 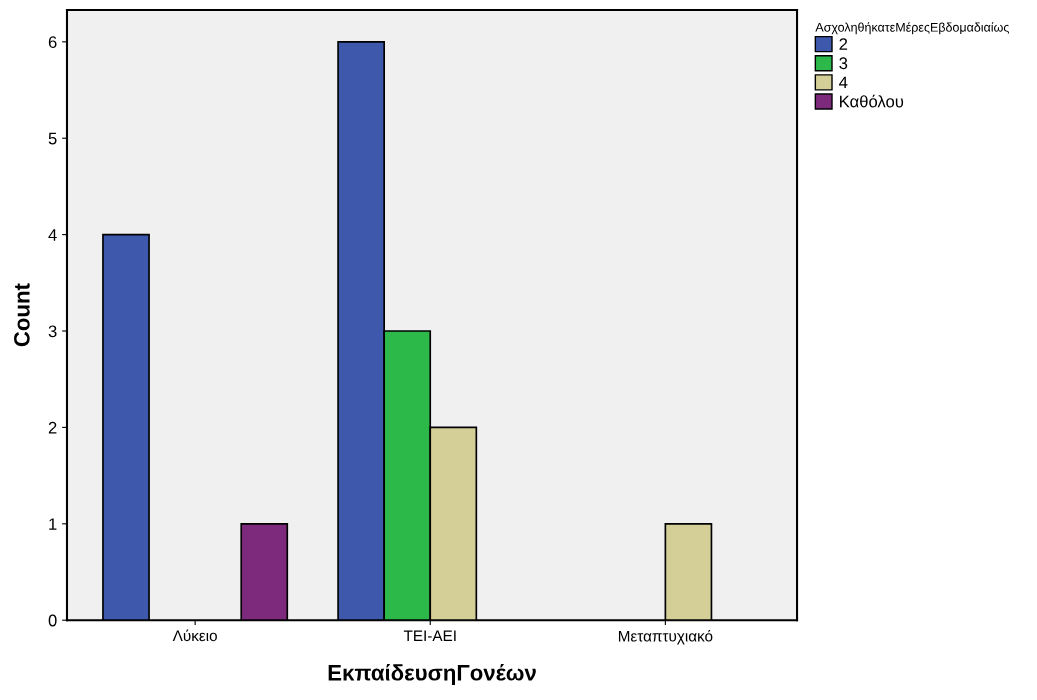 I want to click on x-tick-label: Μεταπτυχιακό, so click(x=665, y=637).